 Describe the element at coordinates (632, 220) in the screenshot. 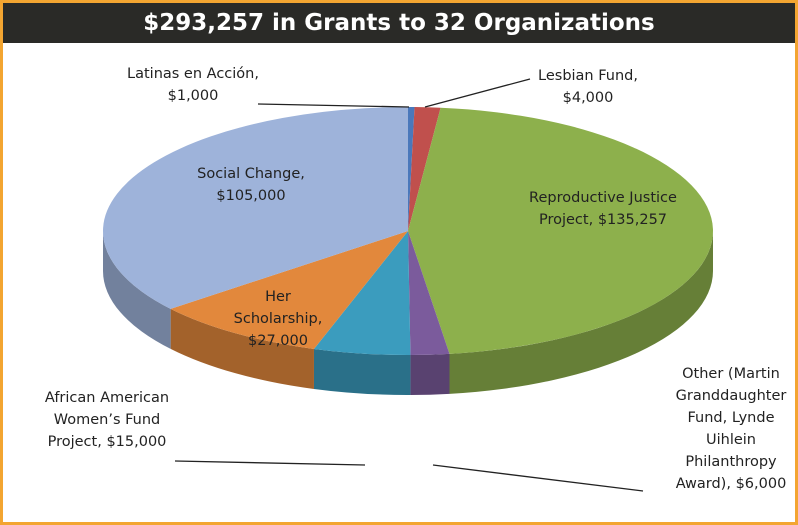

I see `slice-value: $135,257` at that location.